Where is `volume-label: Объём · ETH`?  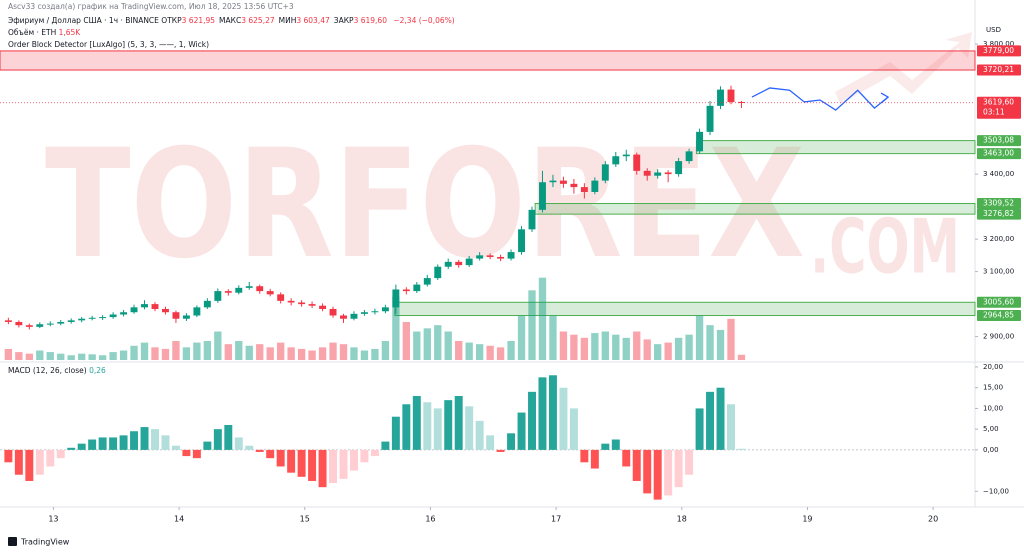
volume-label: Объём · ETH is located at coordinates (32, 32).